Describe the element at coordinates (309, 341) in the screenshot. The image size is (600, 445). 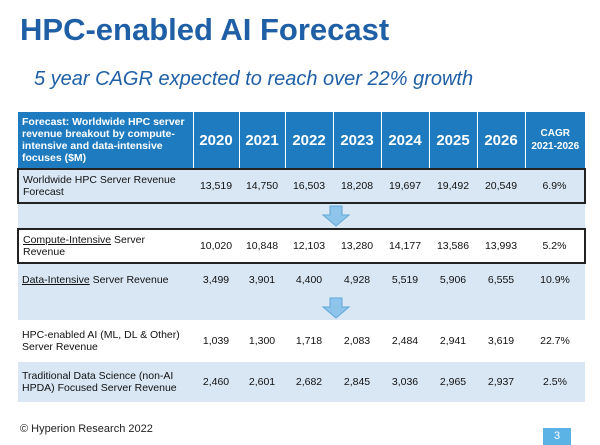
I see `table-cell: 1,718` at that location.